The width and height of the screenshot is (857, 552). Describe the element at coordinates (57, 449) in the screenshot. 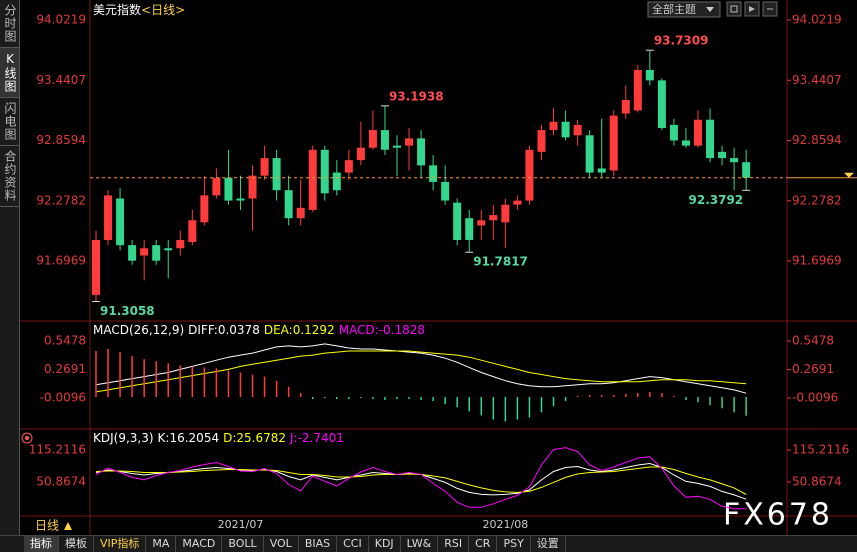

I see `y-tick-label: 115.2116` at that location.